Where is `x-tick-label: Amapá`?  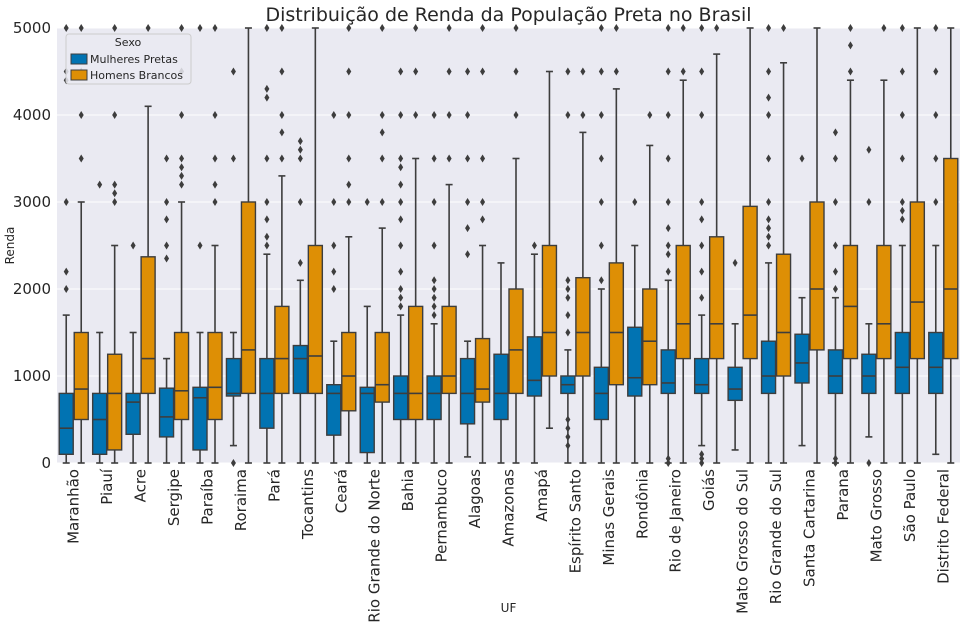
x-tick-label: Amapá is located at coordinates (542, 495).